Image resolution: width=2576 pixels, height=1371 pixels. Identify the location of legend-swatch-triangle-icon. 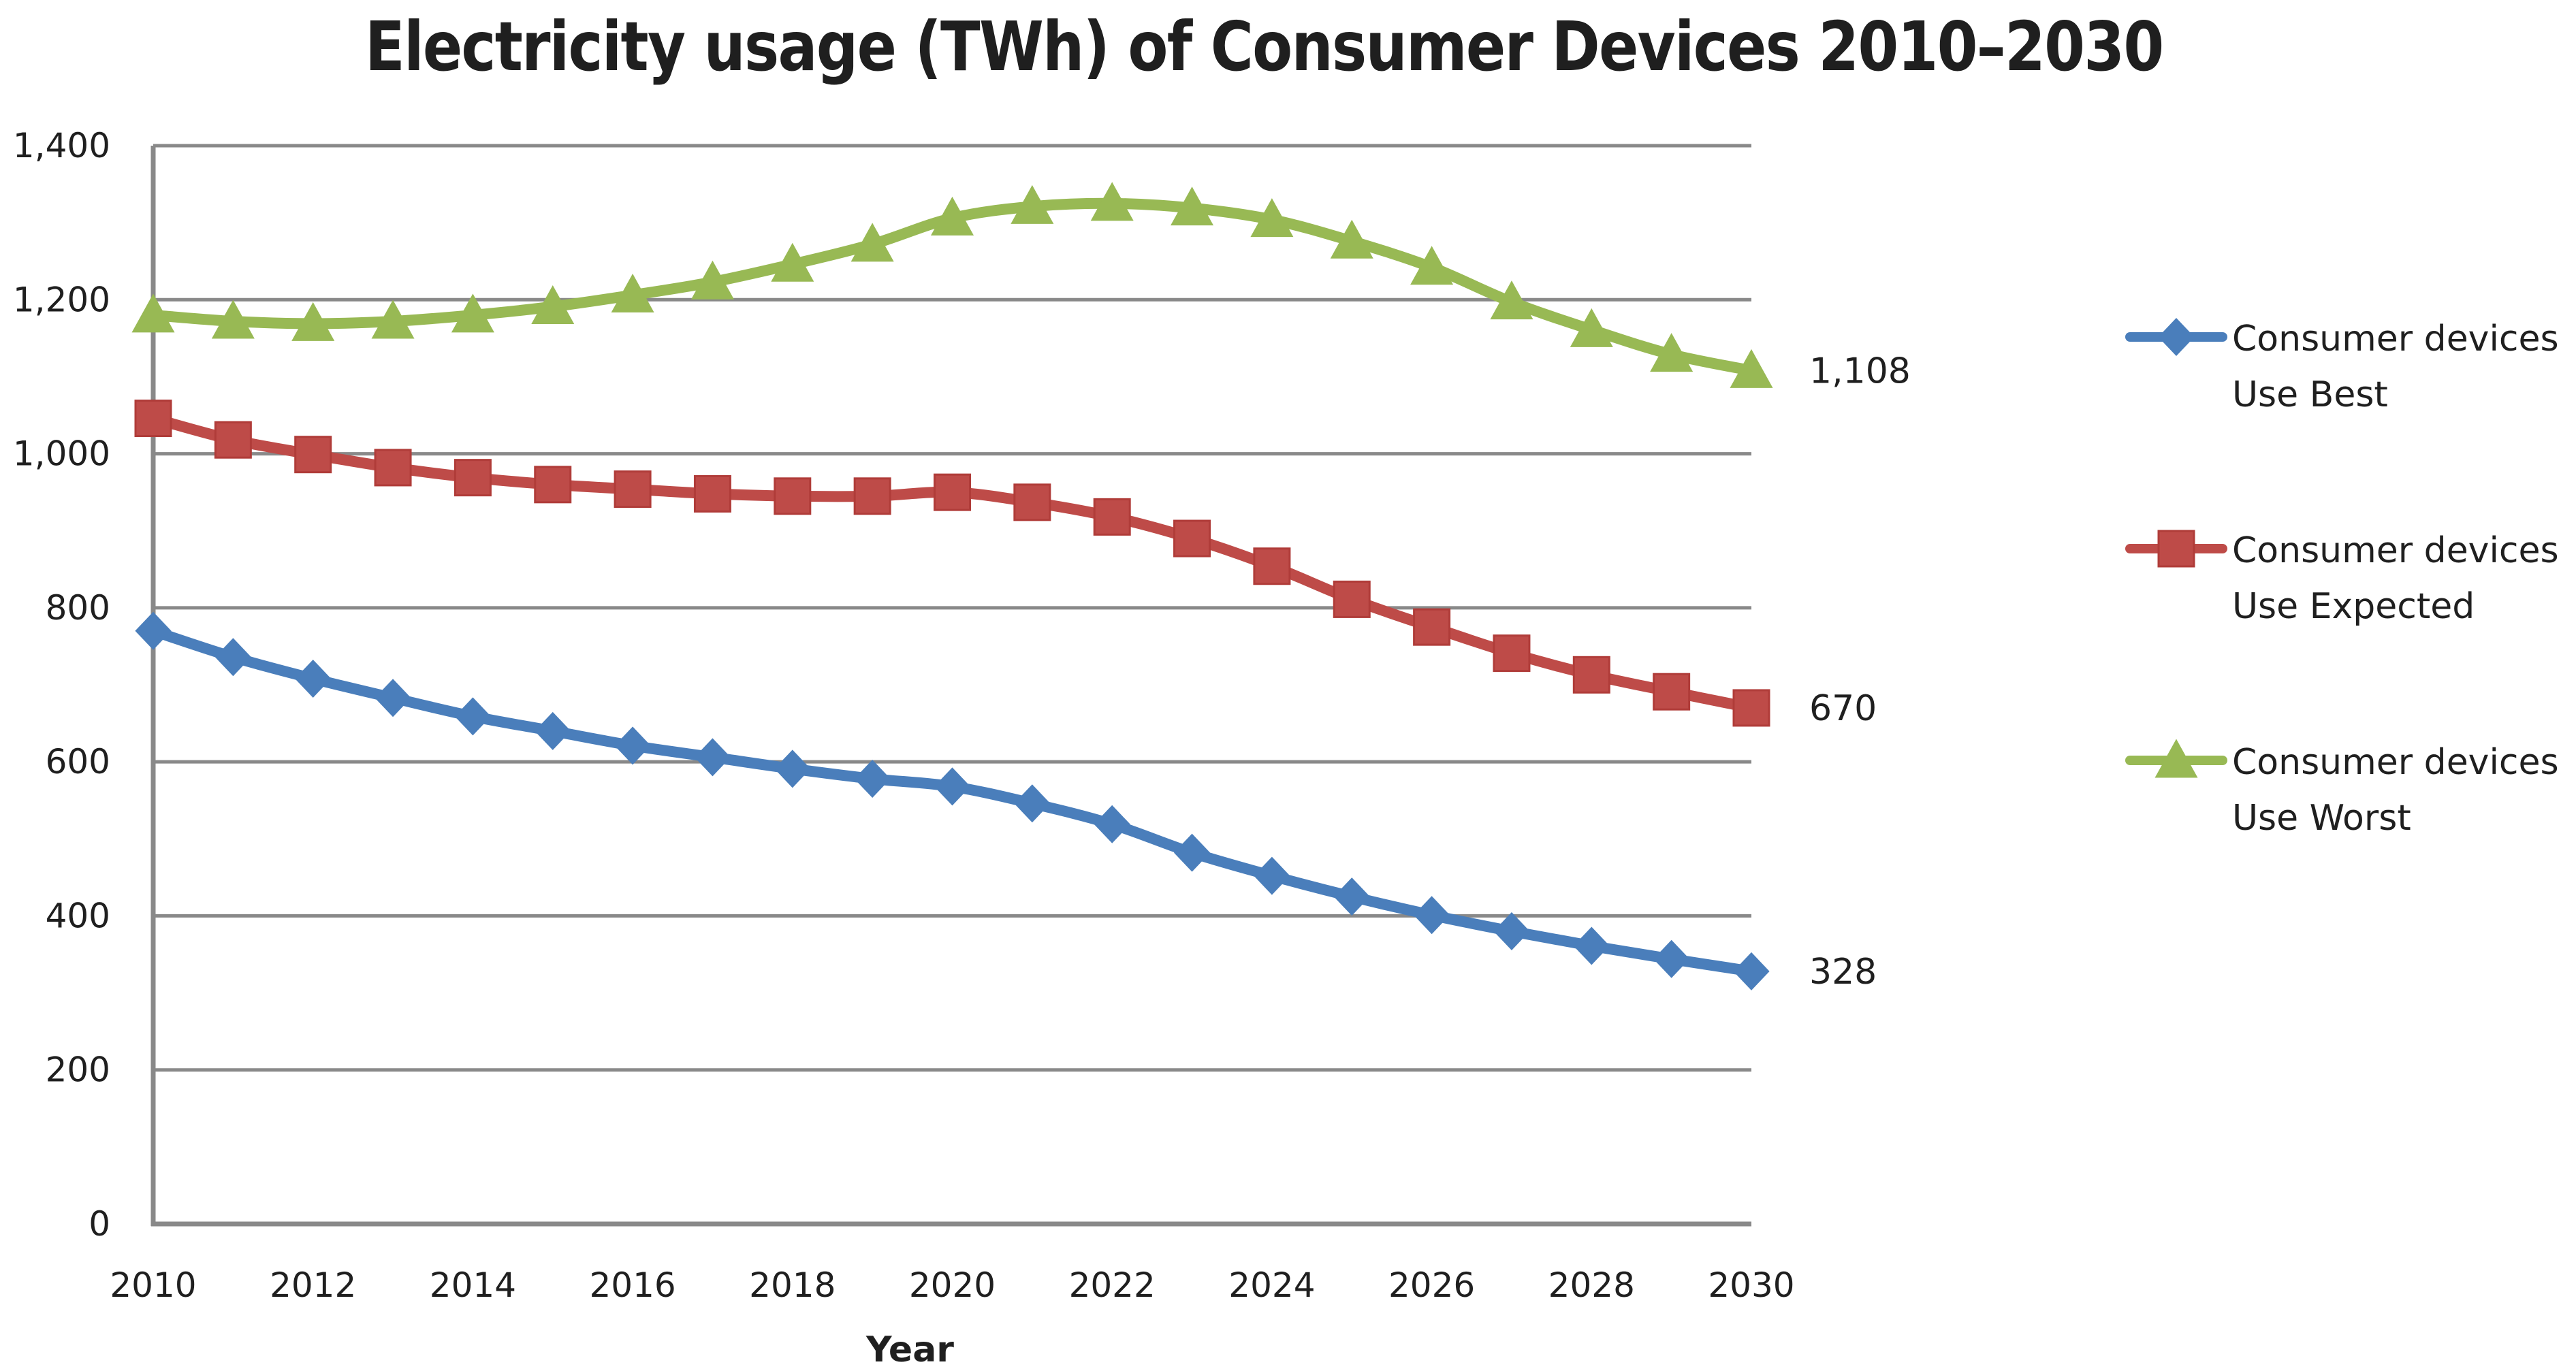
(2176, 758).